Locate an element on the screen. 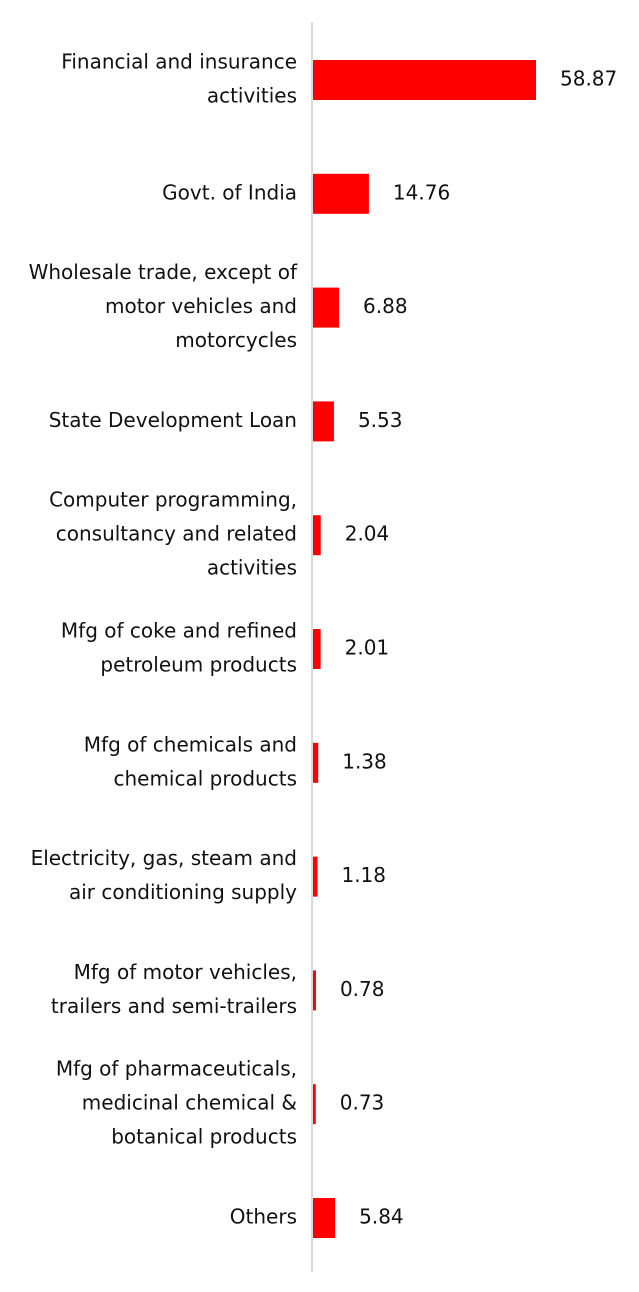 This screenshot has width=639, height=1292. category-label-line: Mfg of motor vehicles, is located at coordinates (185, 972).